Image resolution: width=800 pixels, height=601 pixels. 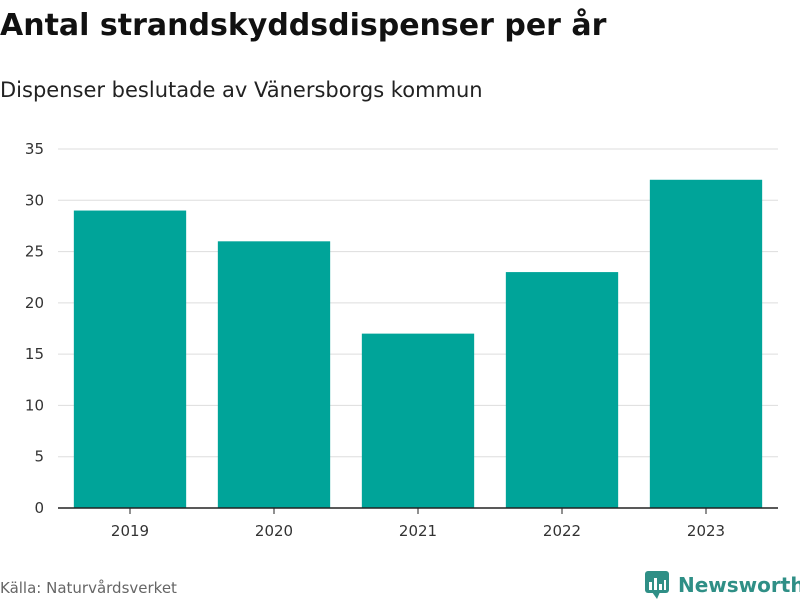 What do you see at coordinates (130, 359) in the screenshot?
I see `bar-2019` at bounding box center [130, 359].